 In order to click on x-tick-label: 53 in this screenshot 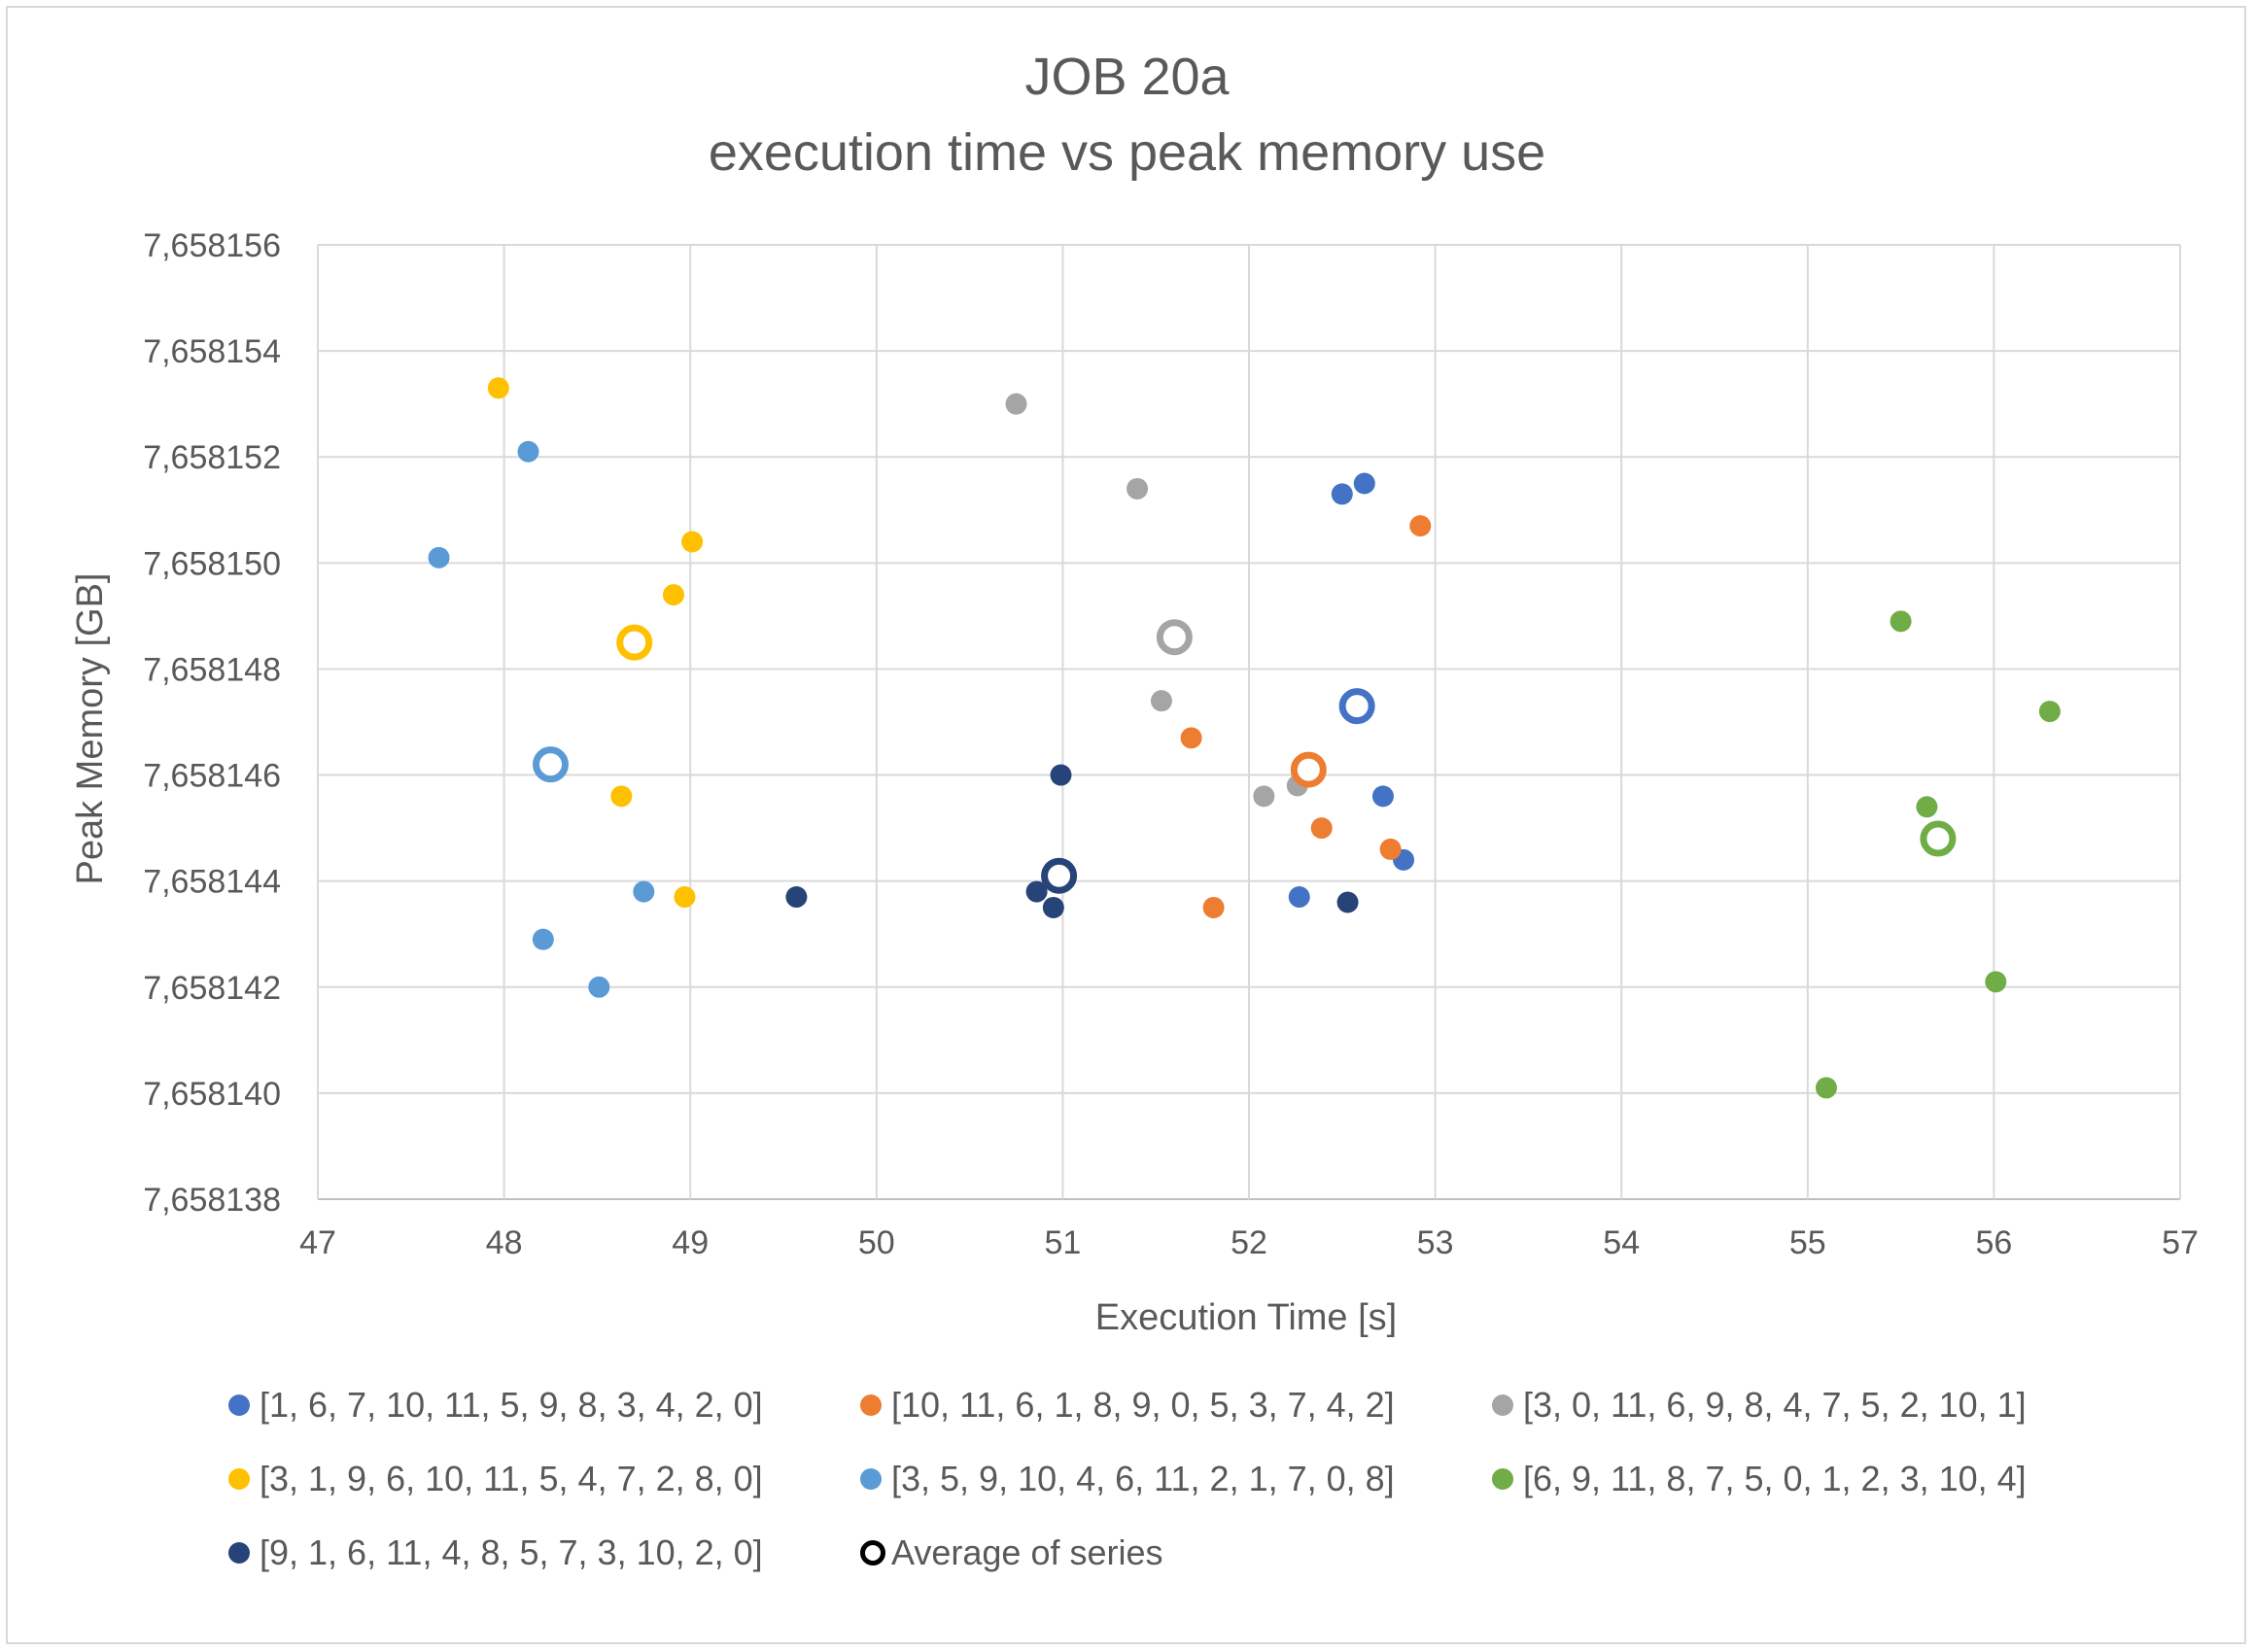, I will do `click(1435, 1242)`.